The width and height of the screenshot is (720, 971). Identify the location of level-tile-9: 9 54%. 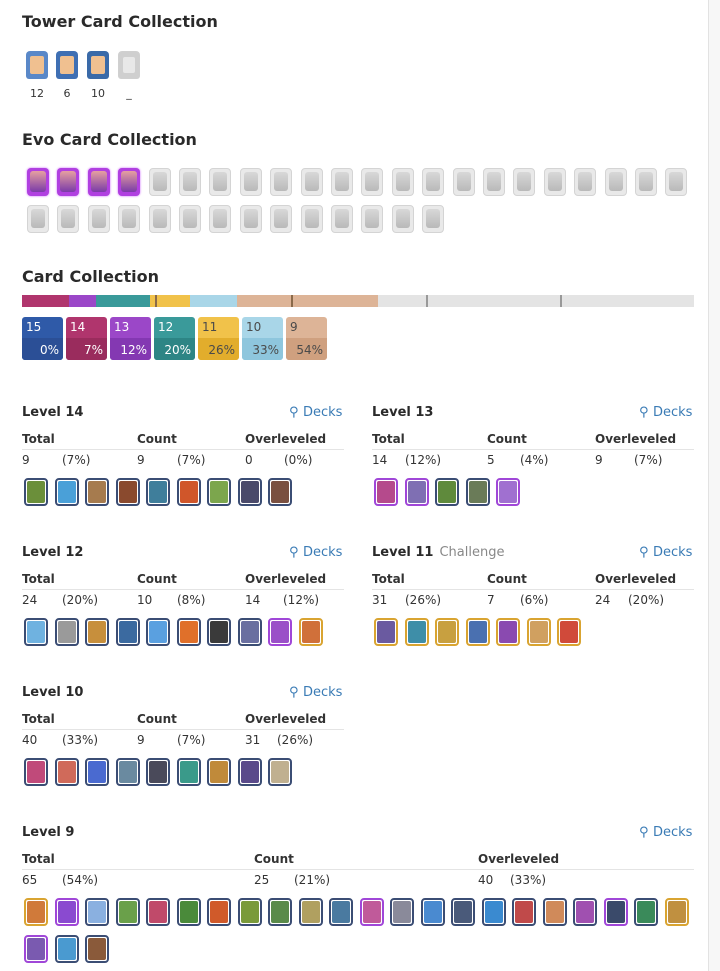
(306, 338).